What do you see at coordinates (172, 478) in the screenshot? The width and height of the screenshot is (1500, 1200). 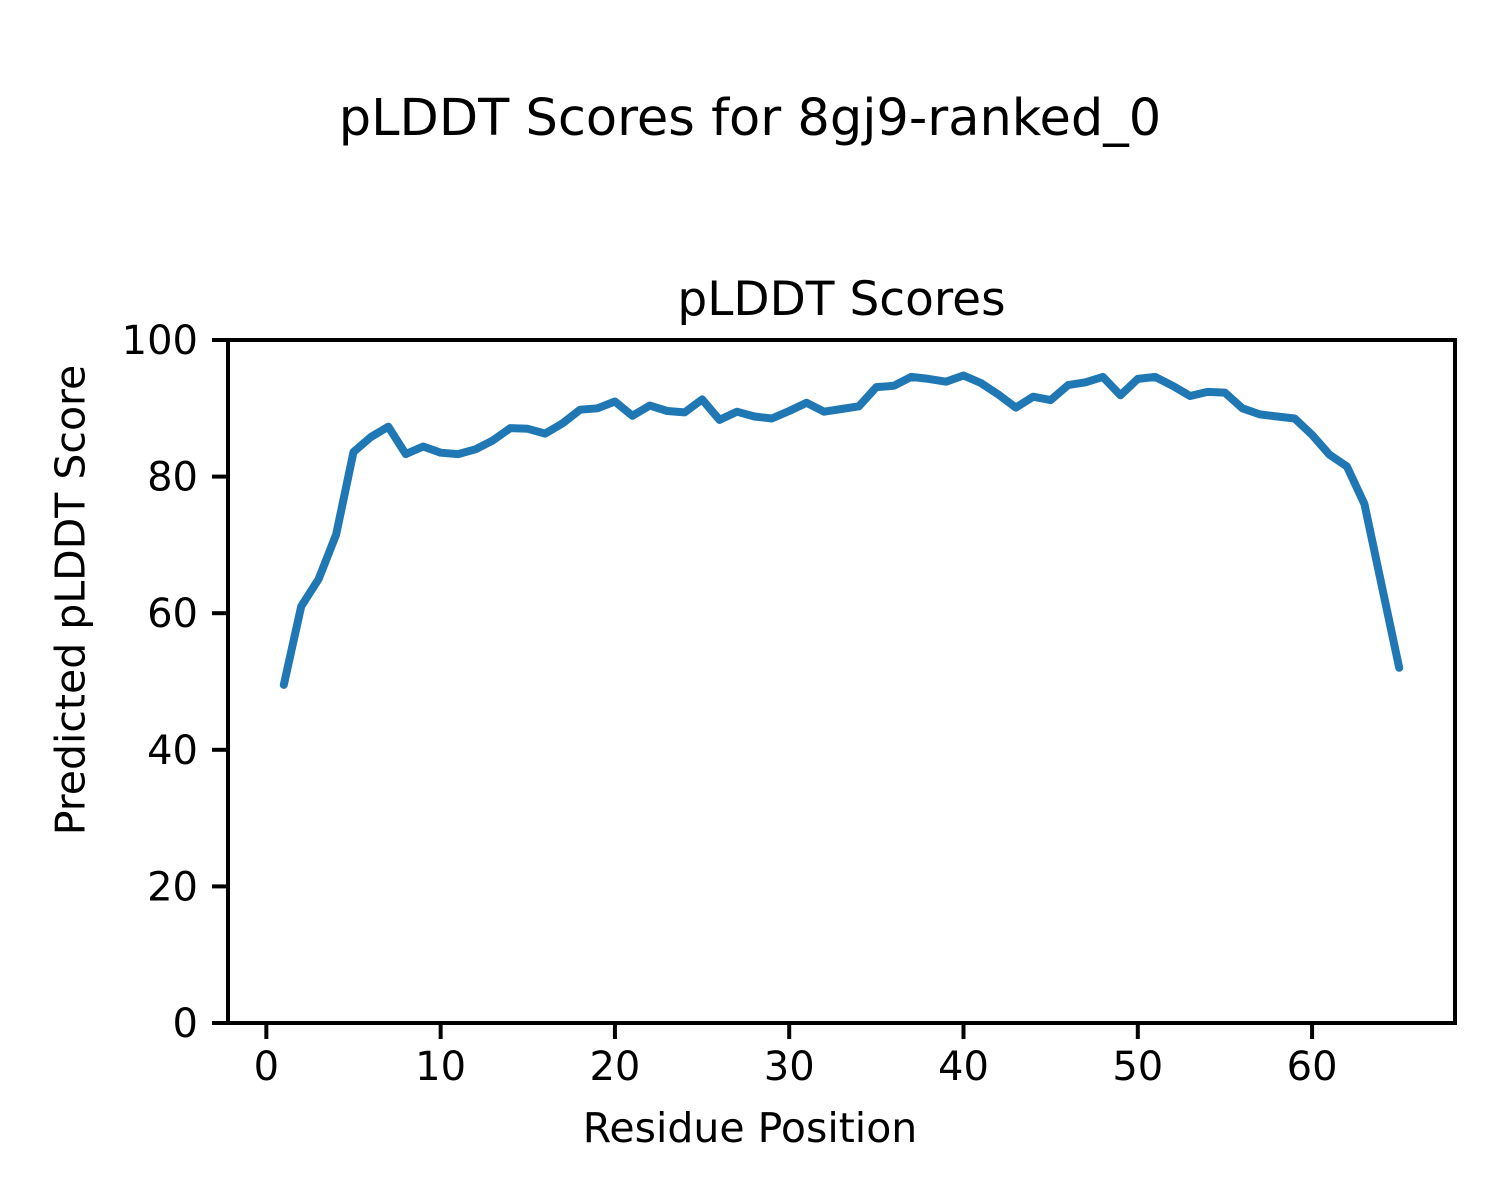 I see `y-tick-label: 80` at bounding box center [172, 478].